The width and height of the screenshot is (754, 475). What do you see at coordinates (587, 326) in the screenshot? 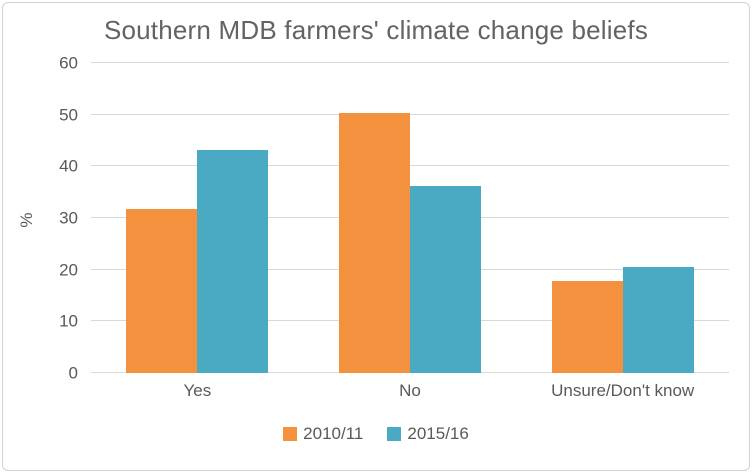
I see `bar-2010-11-unsure-don-t-know` at bounding box center [587, 326].